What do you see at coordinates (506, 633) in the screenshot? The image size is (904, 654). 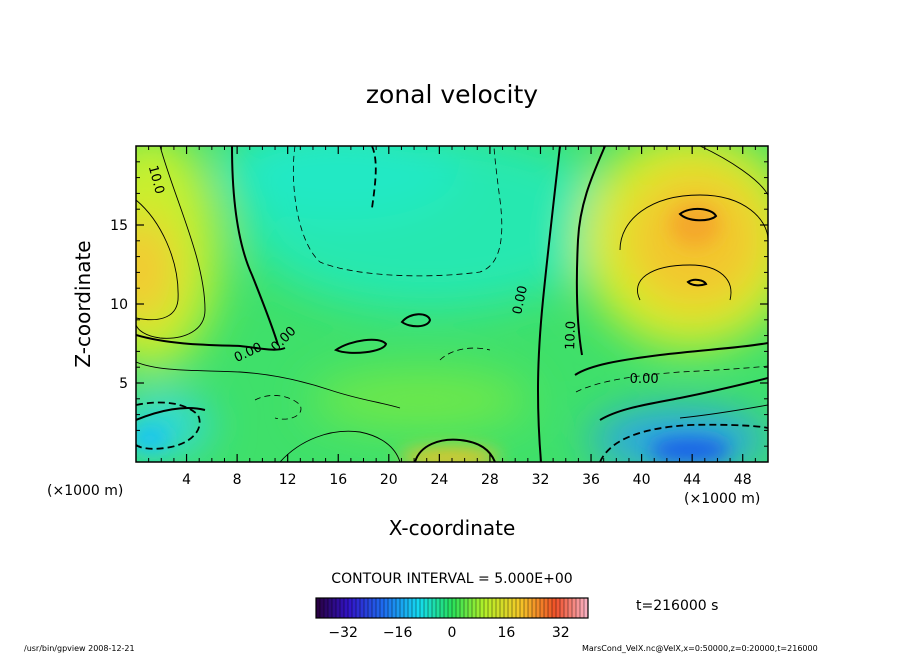 I see `colorbar-tick-label: 16` at bounding box center [506, 633].